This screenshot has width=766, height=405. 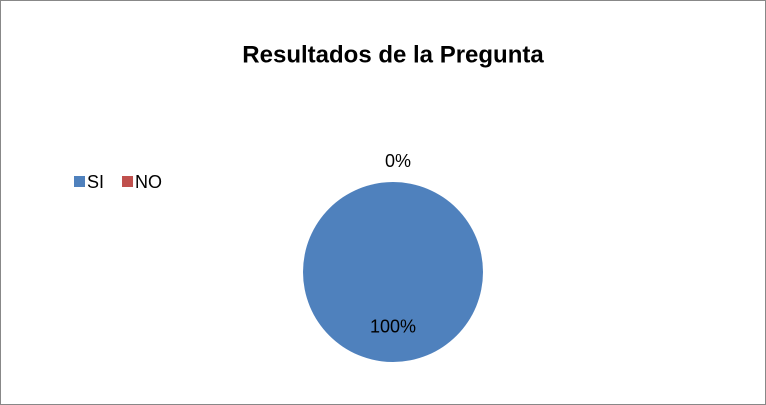 What do you see at coordinates (393, 54) in the screenshot?
I see `chart-title: Resultados de la Pregunta` at bounding box center [393, 54].